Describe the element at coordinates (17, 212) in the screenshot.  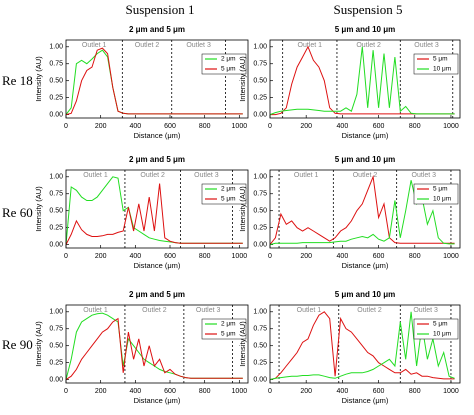
I see `row-label: Re 60` at that location.